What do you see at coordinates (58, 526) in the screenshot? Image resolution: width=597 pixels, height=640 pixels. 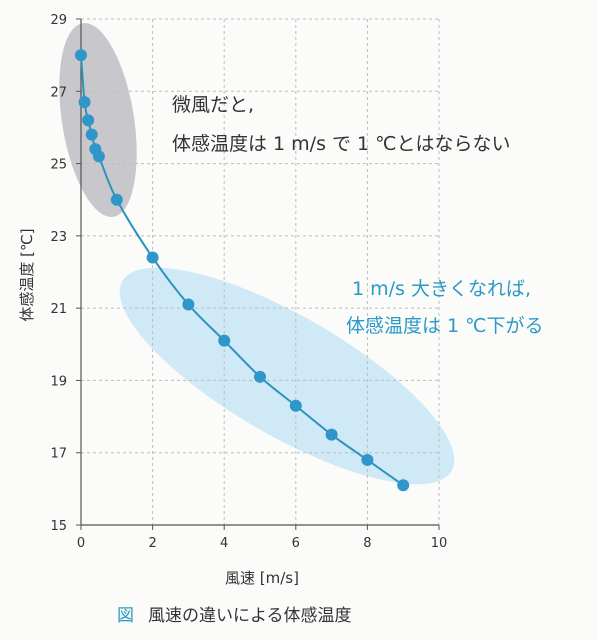 I see `y-tick-label: 15` at bounding box center [58, 526].